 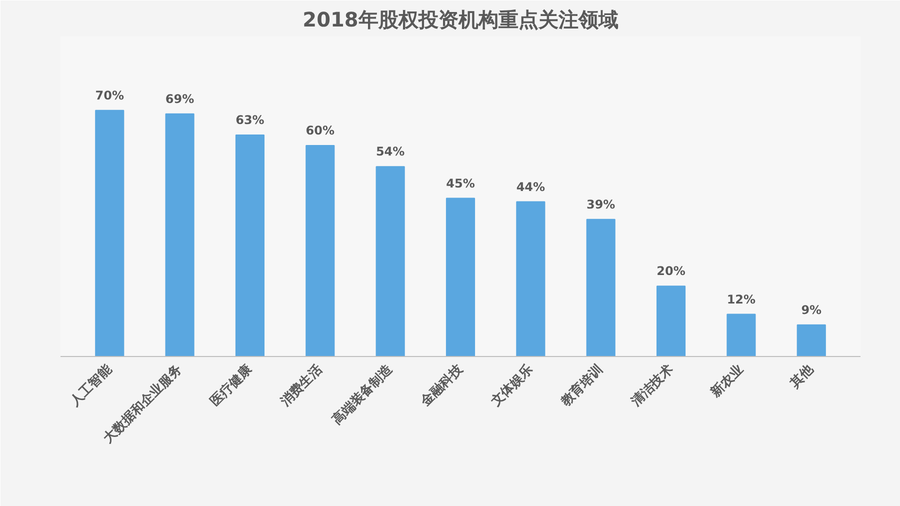 I want to click on data-label: 63%, so click(x=250, y=119).